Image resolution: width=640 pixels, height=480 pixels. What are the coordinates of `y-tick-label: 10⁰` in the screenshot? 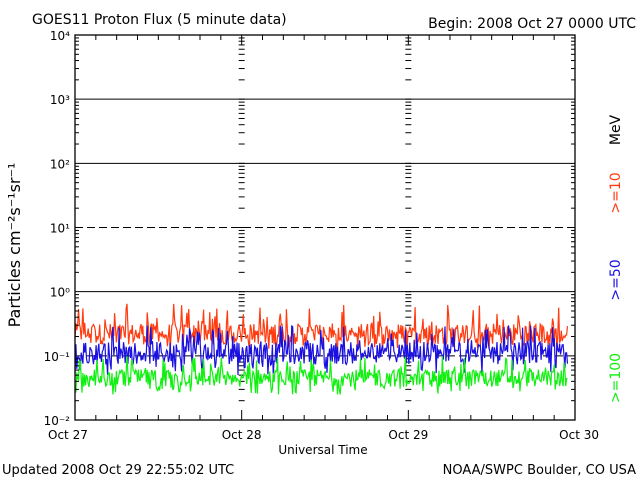 It's located at (60, 293).